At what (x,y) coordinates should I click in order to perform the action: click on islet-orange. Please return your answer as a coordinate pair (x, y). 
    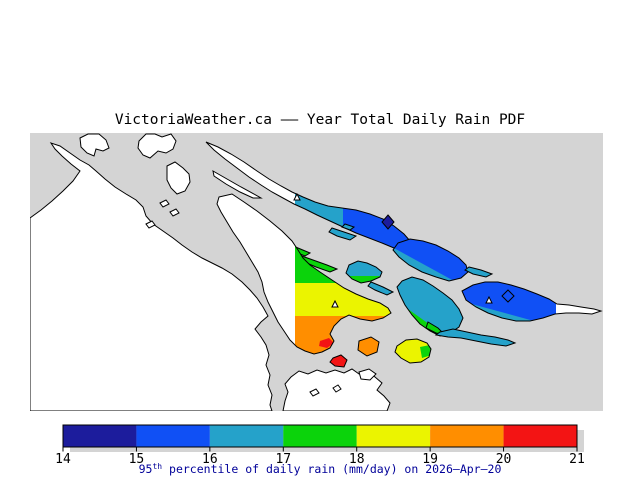
    Looking at the image, I should click on (368, 346).